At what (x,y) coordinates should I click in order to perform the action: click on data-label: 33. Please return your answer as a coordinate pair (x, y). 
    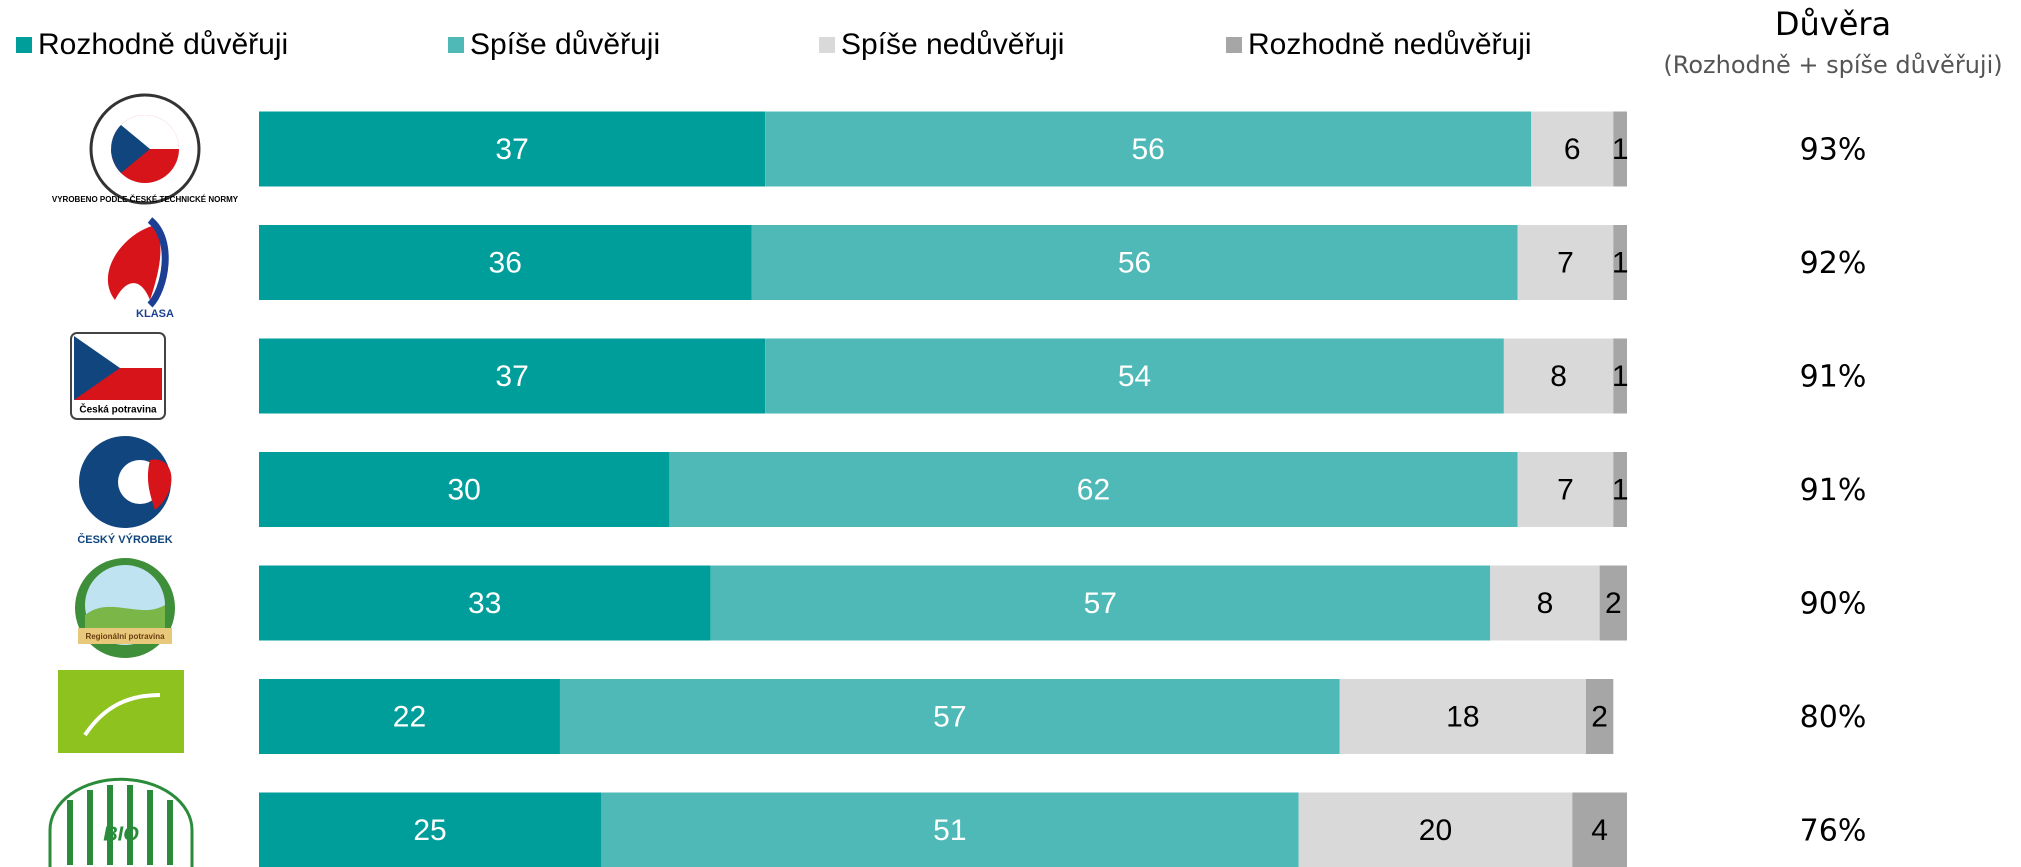
    Looking at the image, I should click on (484, 603).